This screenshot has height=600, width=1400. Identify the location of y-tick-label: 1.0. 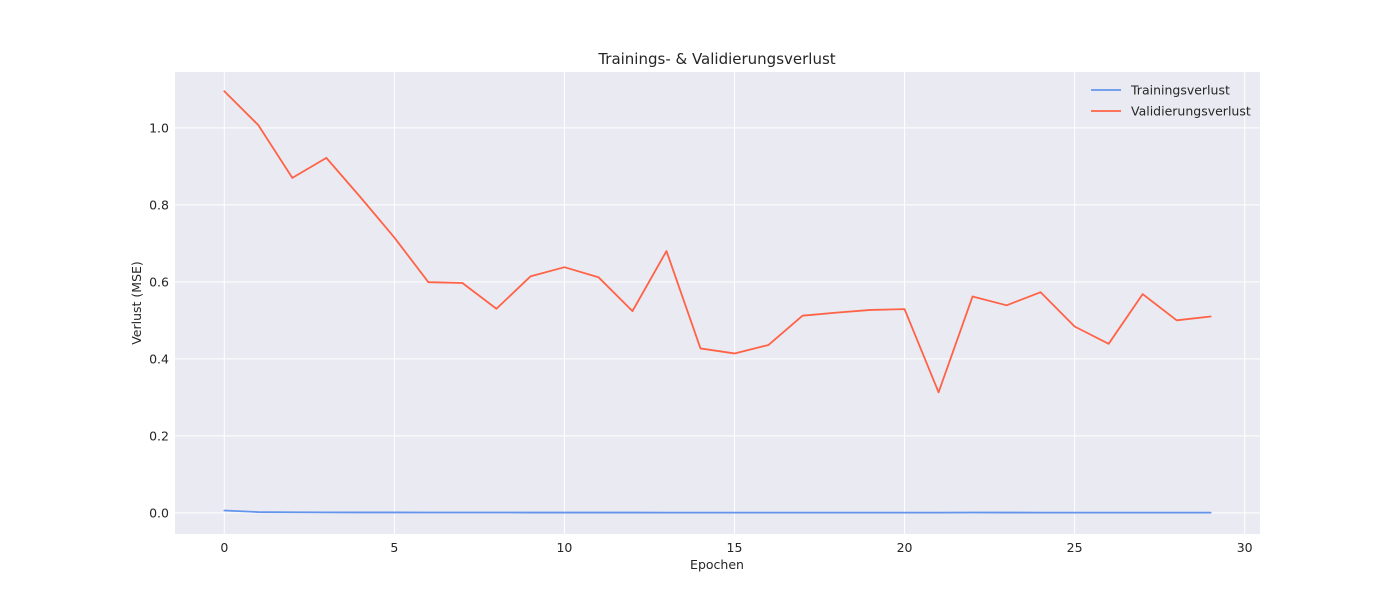
(159, 127).